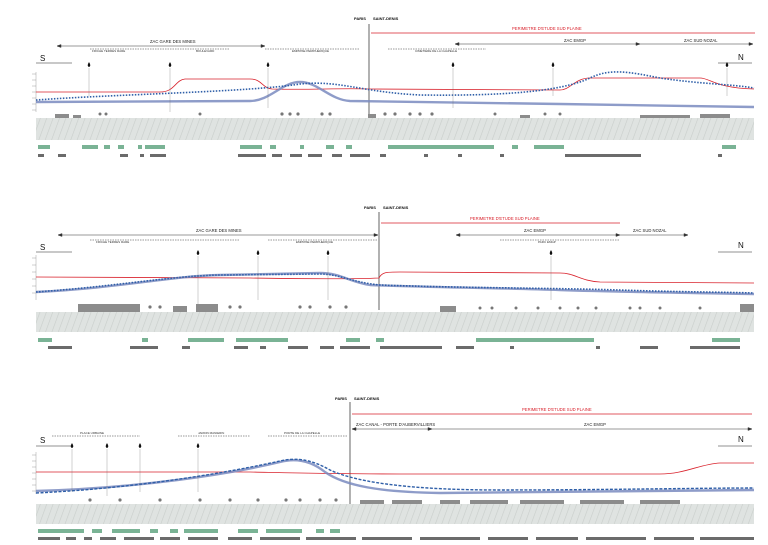 This screenshot has width=768, height=545. What do you see at coordinates (92, 433) in the screenshot?
I see `sublabel: PLACE URBAINE` at bounding box center [92, 433].